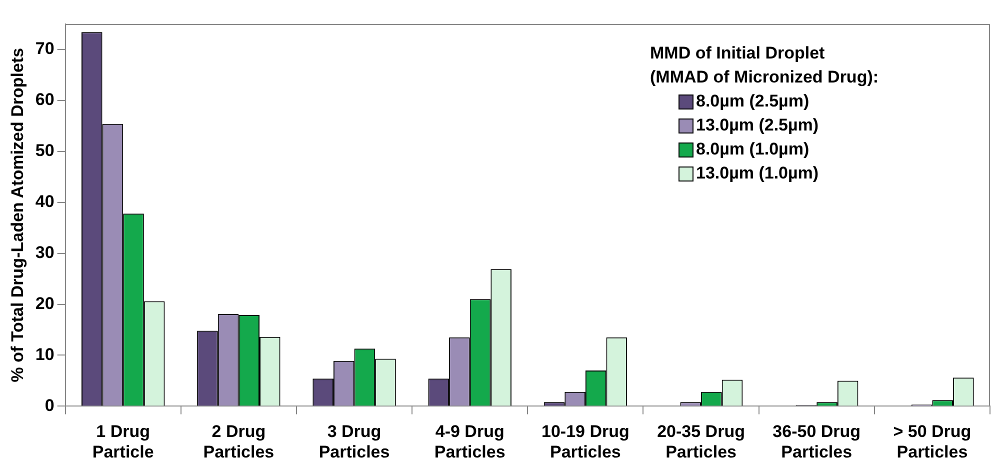 Image resolution: width=992 pixels, height=471 pixels. Describe the element at coordinates (816, 442) in the screenshot. I see `x-tick-label: 36-50 Drug Particles` at that location.